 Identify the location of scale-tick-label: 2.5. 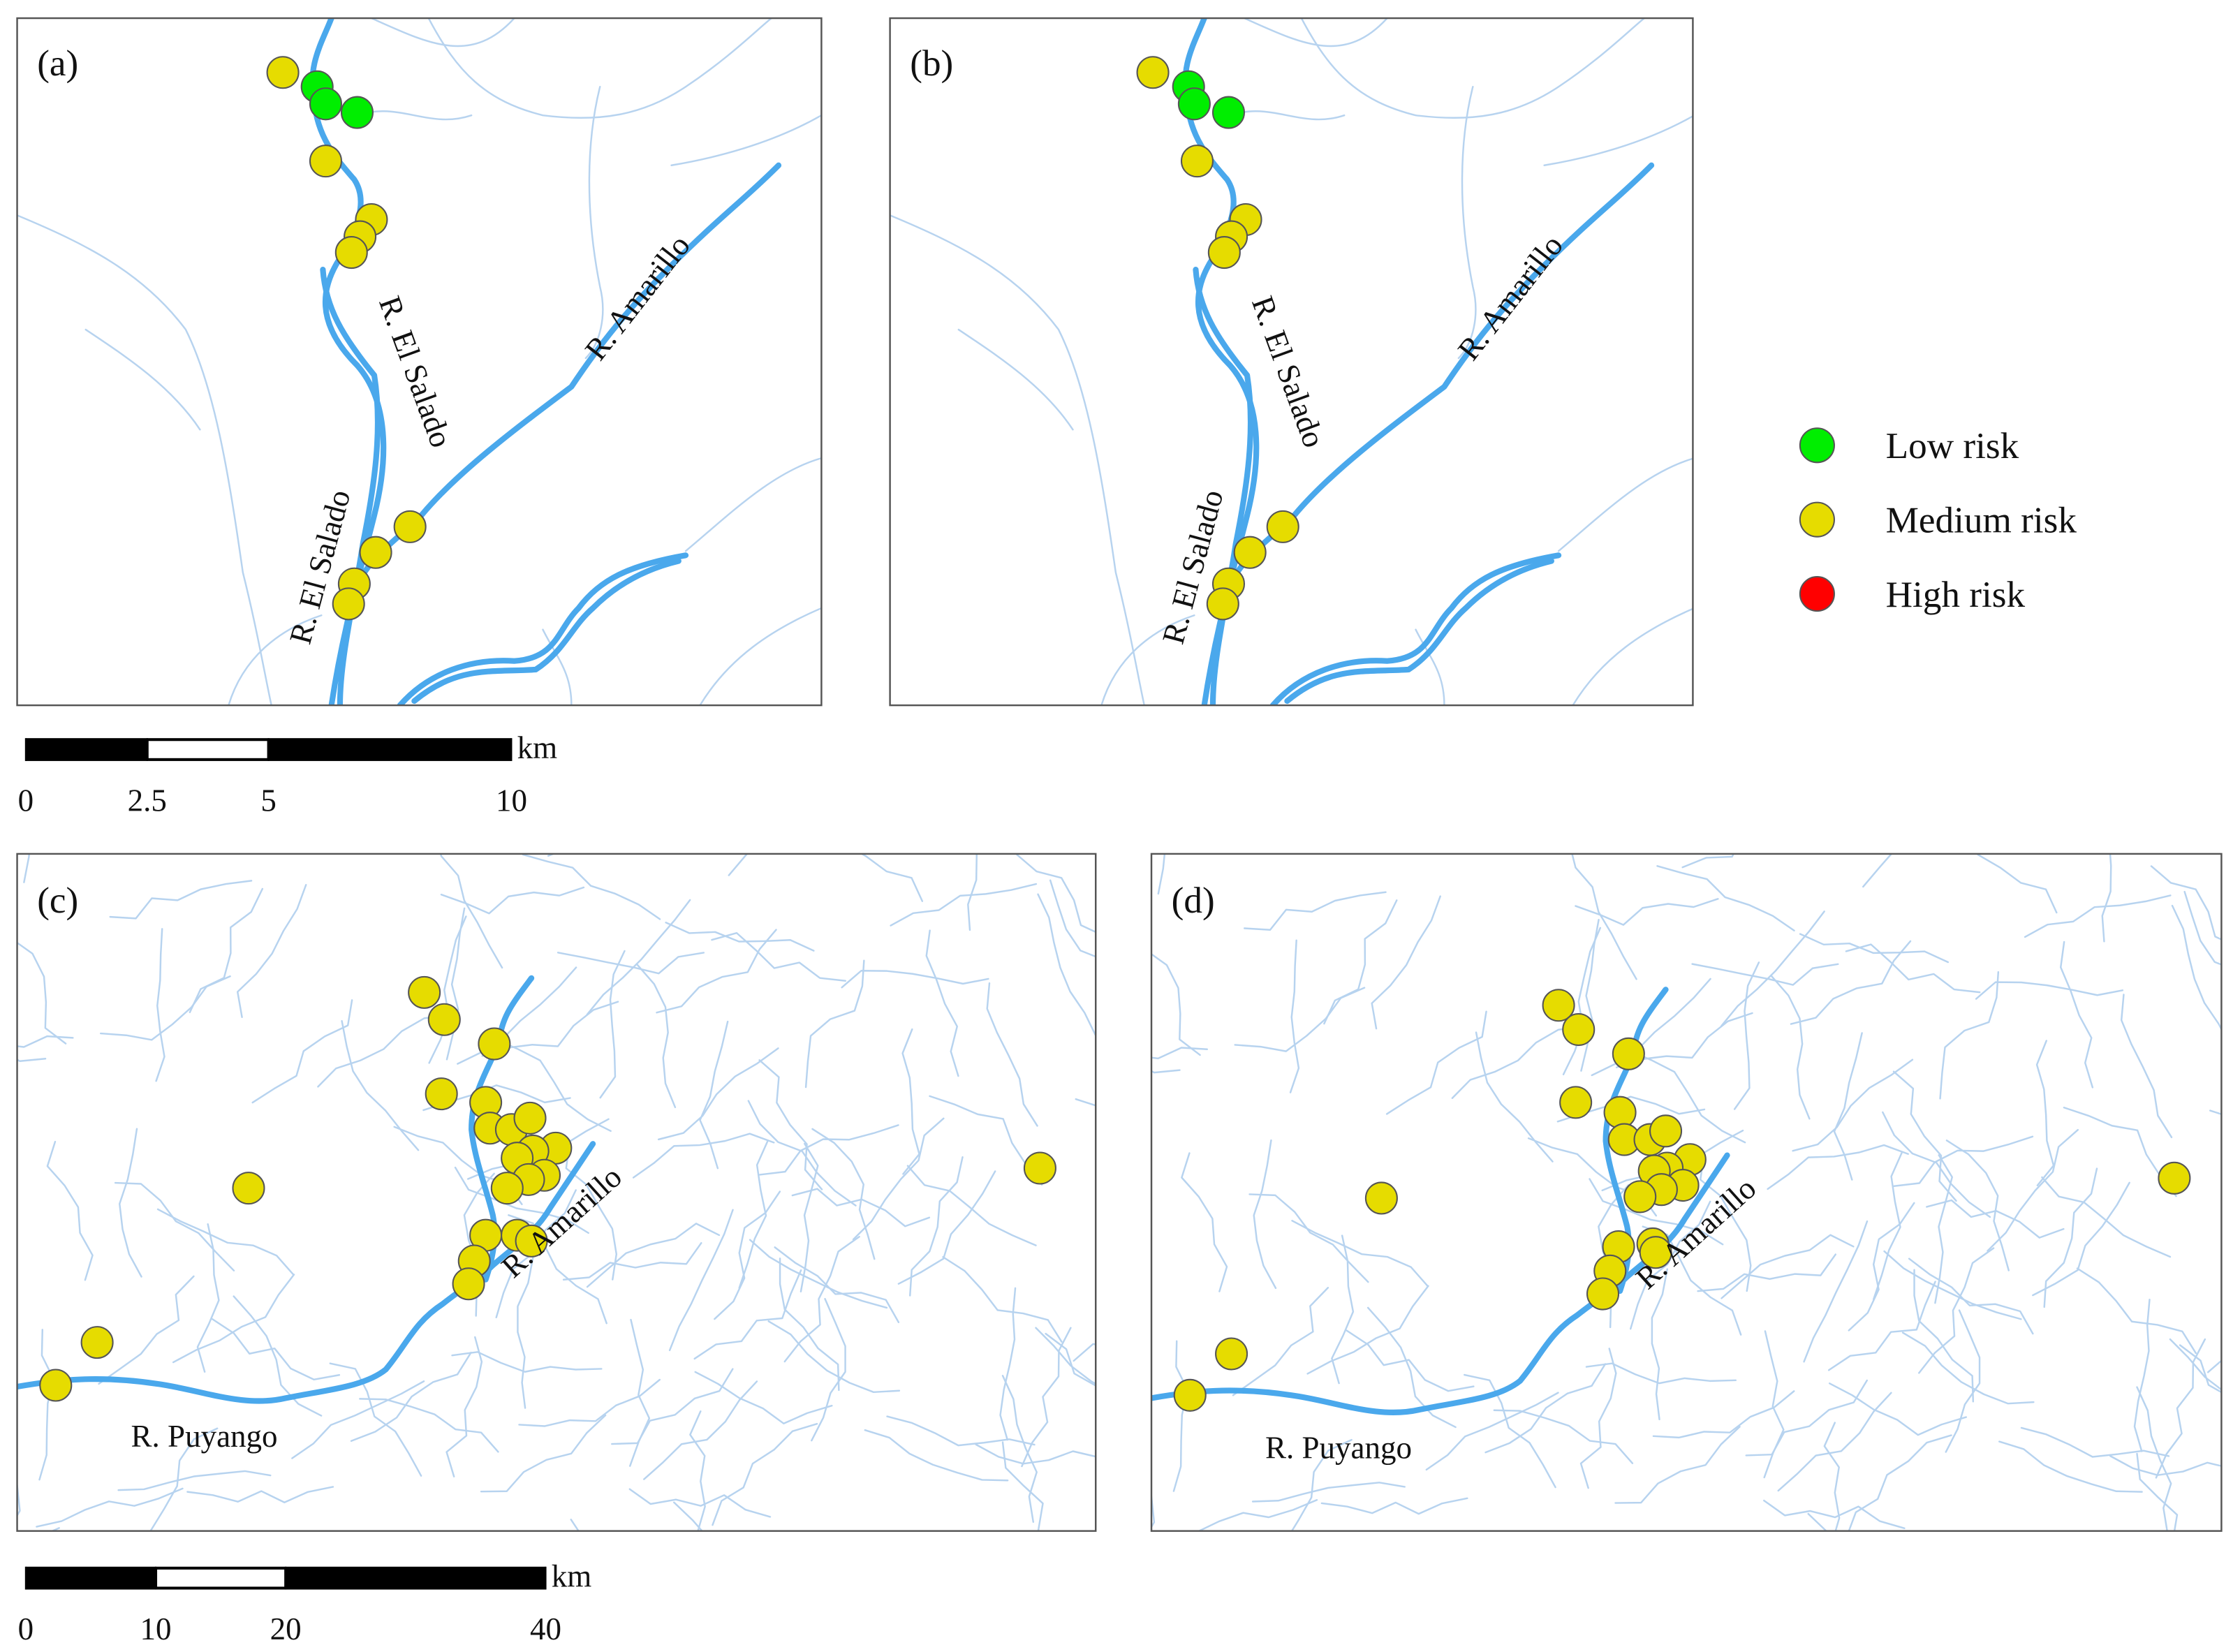
(148, 800).